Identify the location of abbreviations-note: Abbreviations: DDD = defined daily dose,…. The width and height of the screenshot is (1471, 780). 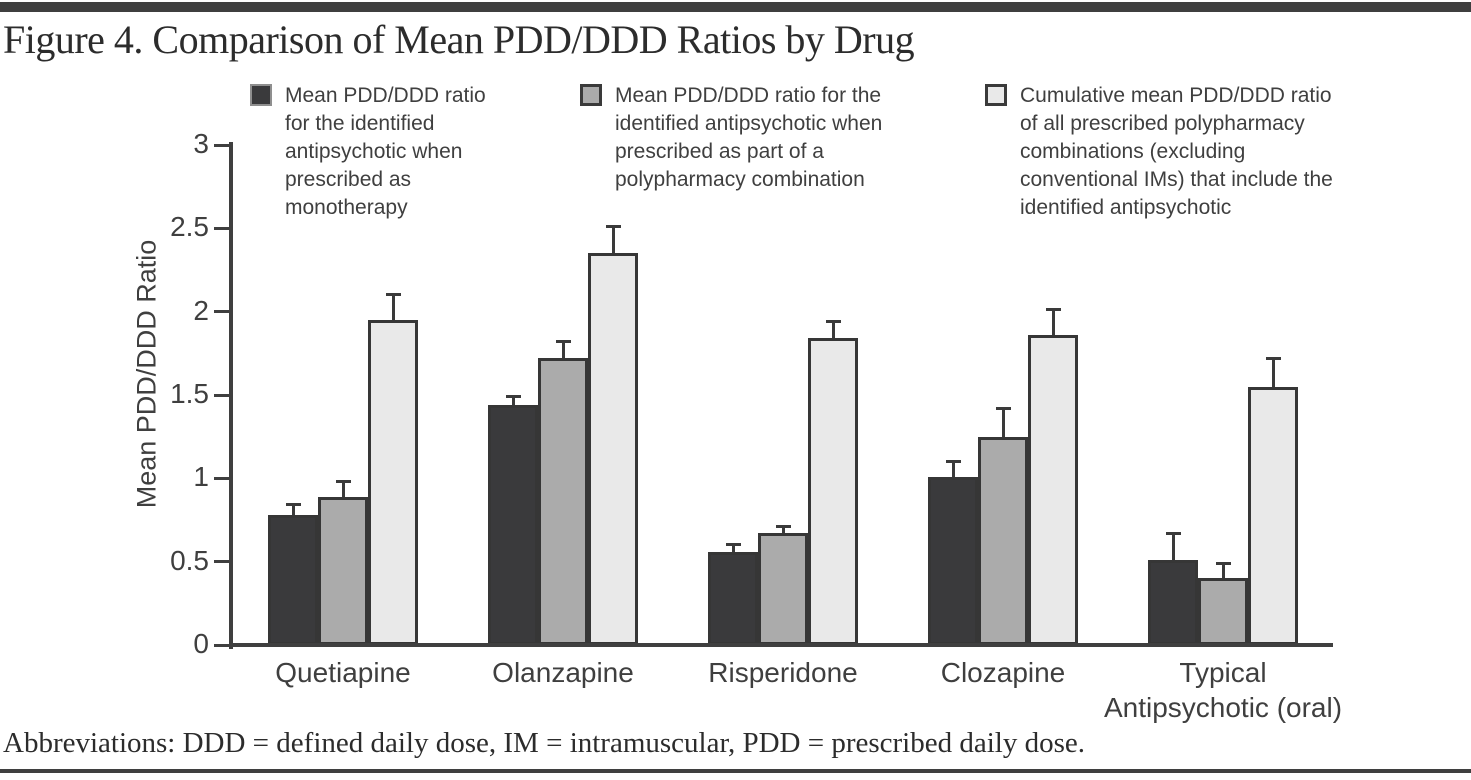
(544, 743).